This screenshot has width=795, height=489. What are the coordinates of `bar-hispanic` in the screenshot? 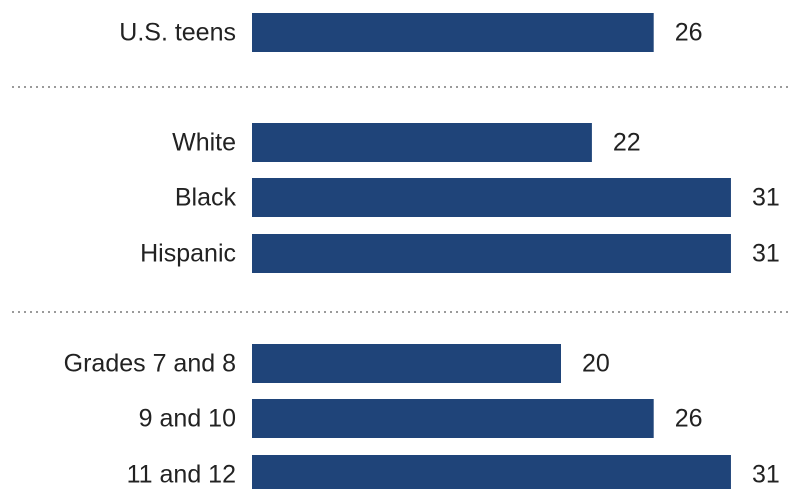 It's located at (491, 253).